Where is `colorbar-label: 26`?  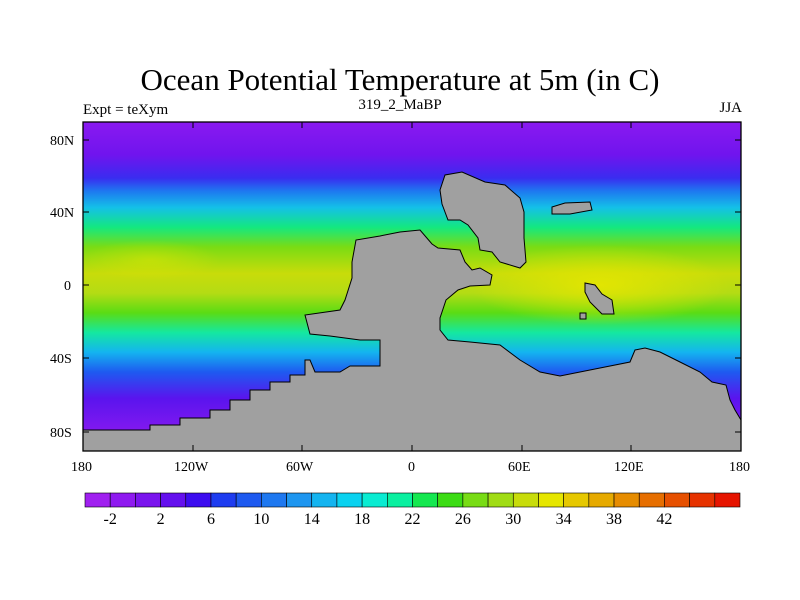 colorbar-label: 26 is located at coordinates (463, 519).